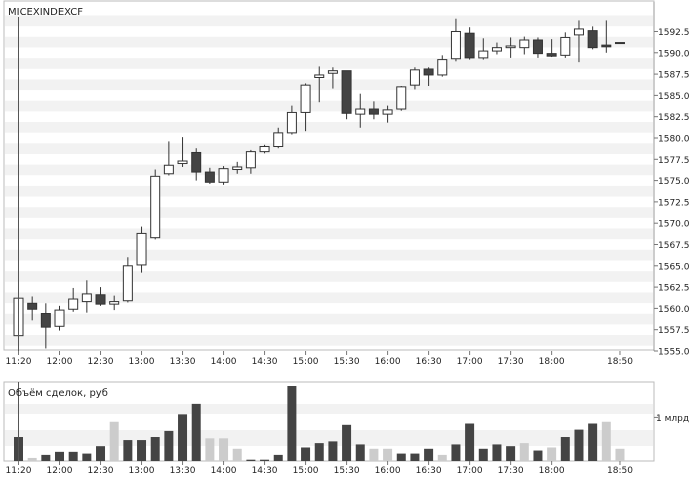  Describe the element at coordinates (265, 362) in the screenshot. I see `time-tick-label: 14:30` at that location.